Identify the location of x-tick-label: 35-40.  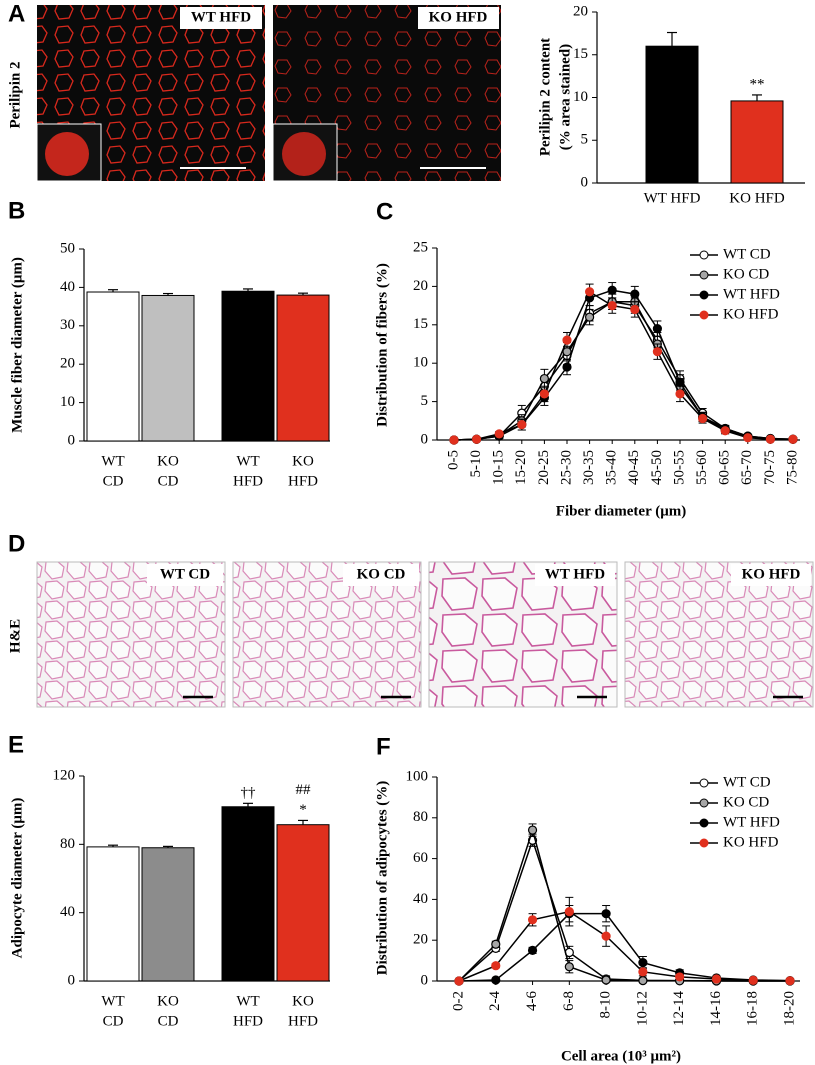
(612, 467).